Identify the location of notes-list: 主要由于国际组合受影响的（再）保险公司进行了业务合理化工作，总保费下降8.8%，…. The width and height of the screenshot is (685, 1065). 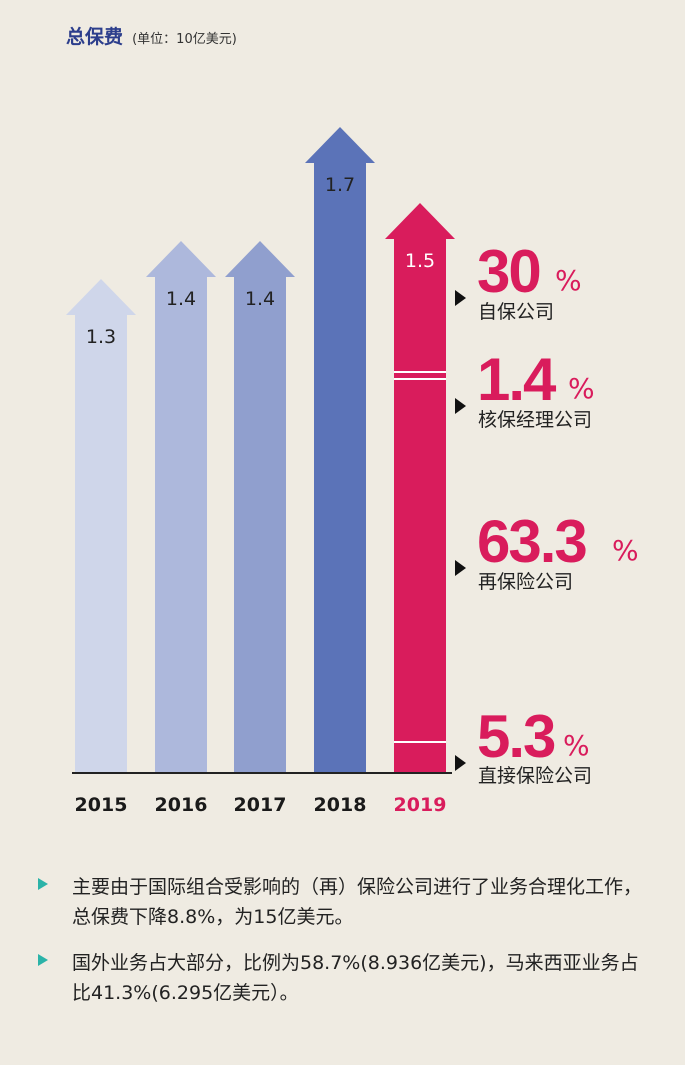
(344, 948).